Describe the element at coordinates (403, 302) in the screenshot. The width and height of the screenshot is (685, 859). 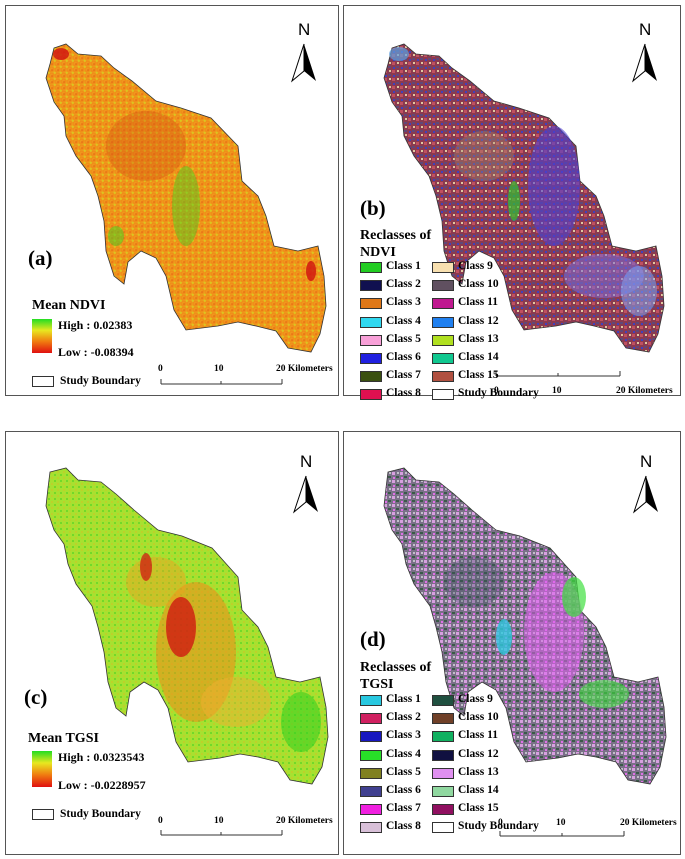
I see `class-label: Class 3` at that location.